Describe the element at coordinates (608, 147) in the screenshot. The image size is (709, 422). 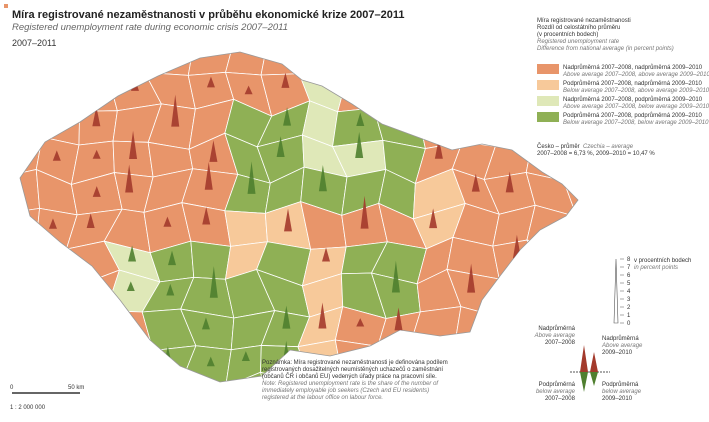
I see `average-label-en: Czechia – average` at that location.